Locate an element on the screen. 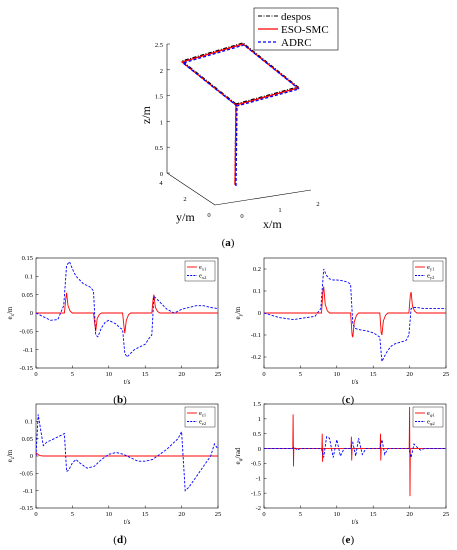 Image resolution: width=457 pixels, height=550 pixels. y-tick-labels: 0 2 4 is located at coordinates (184, 199).